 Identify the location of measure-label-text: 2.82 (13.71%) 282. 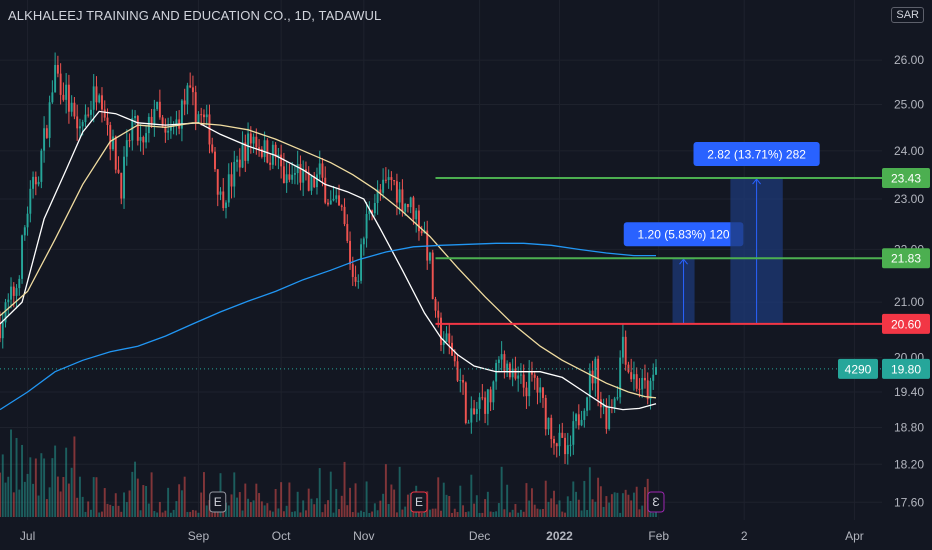
(756, 155).